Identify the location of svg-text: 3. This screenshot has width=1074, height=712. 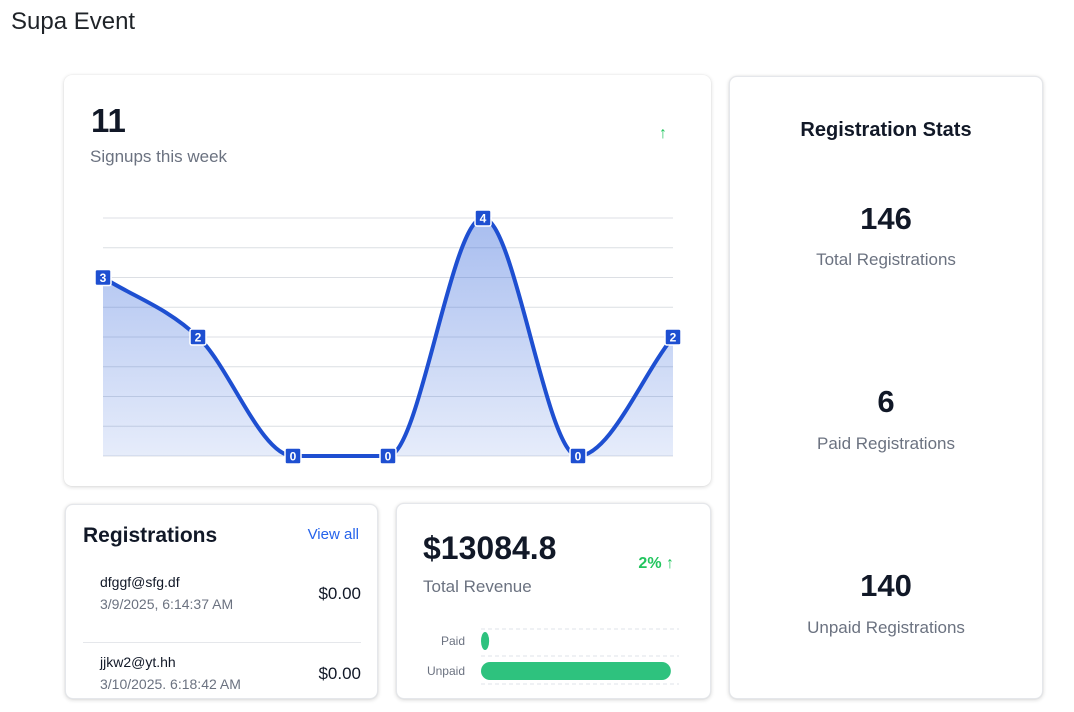
(103, 278).